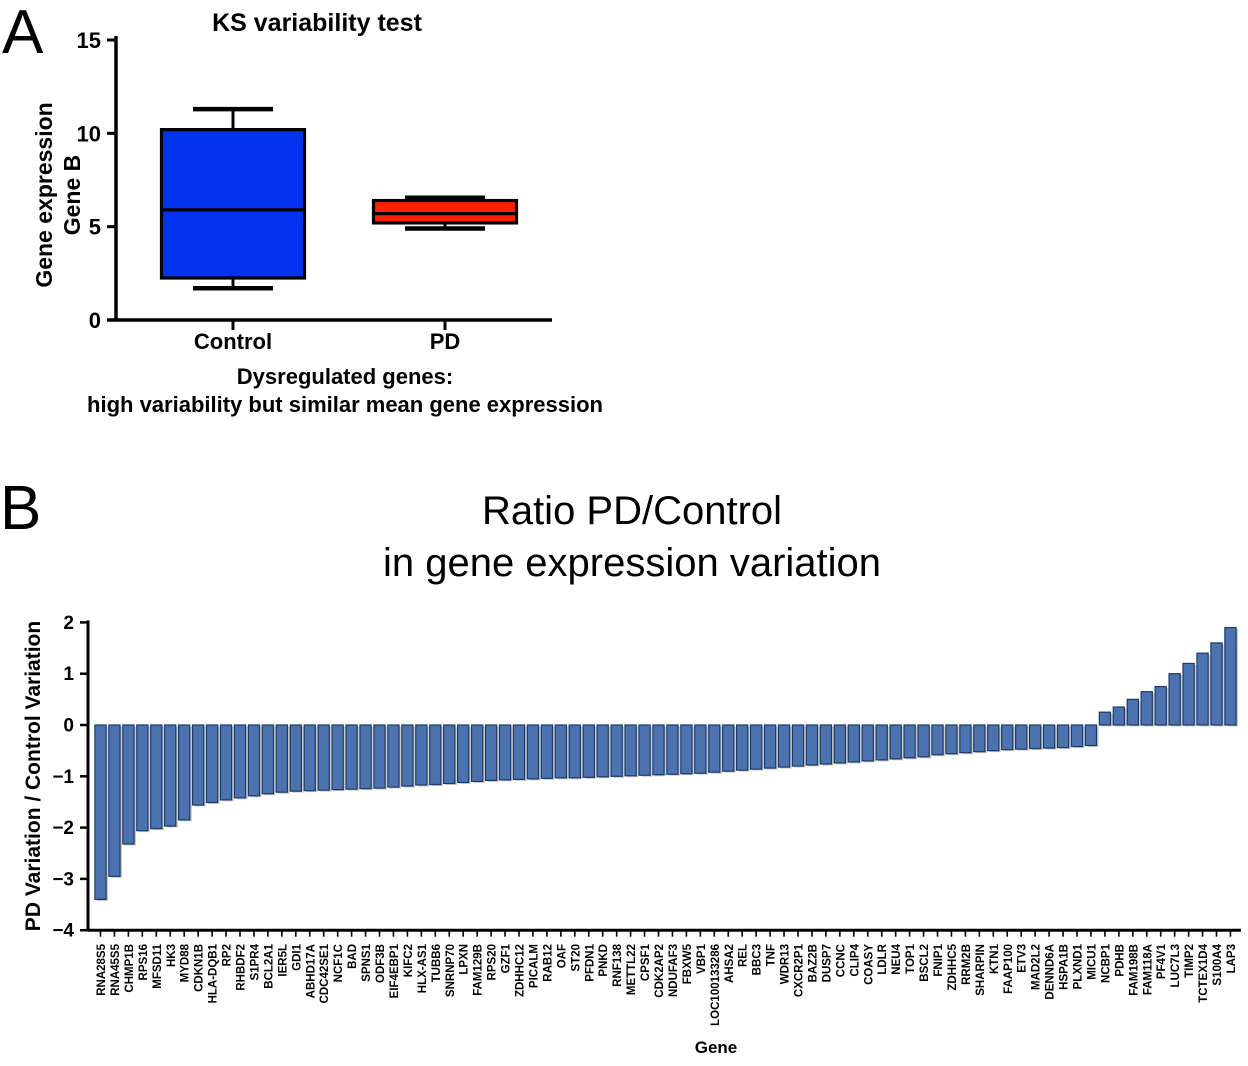  Describe the element at coordinates (981, 970) in the screenshot. I see `x-tick-label-SHARPIN: SHARPIN` at that location.